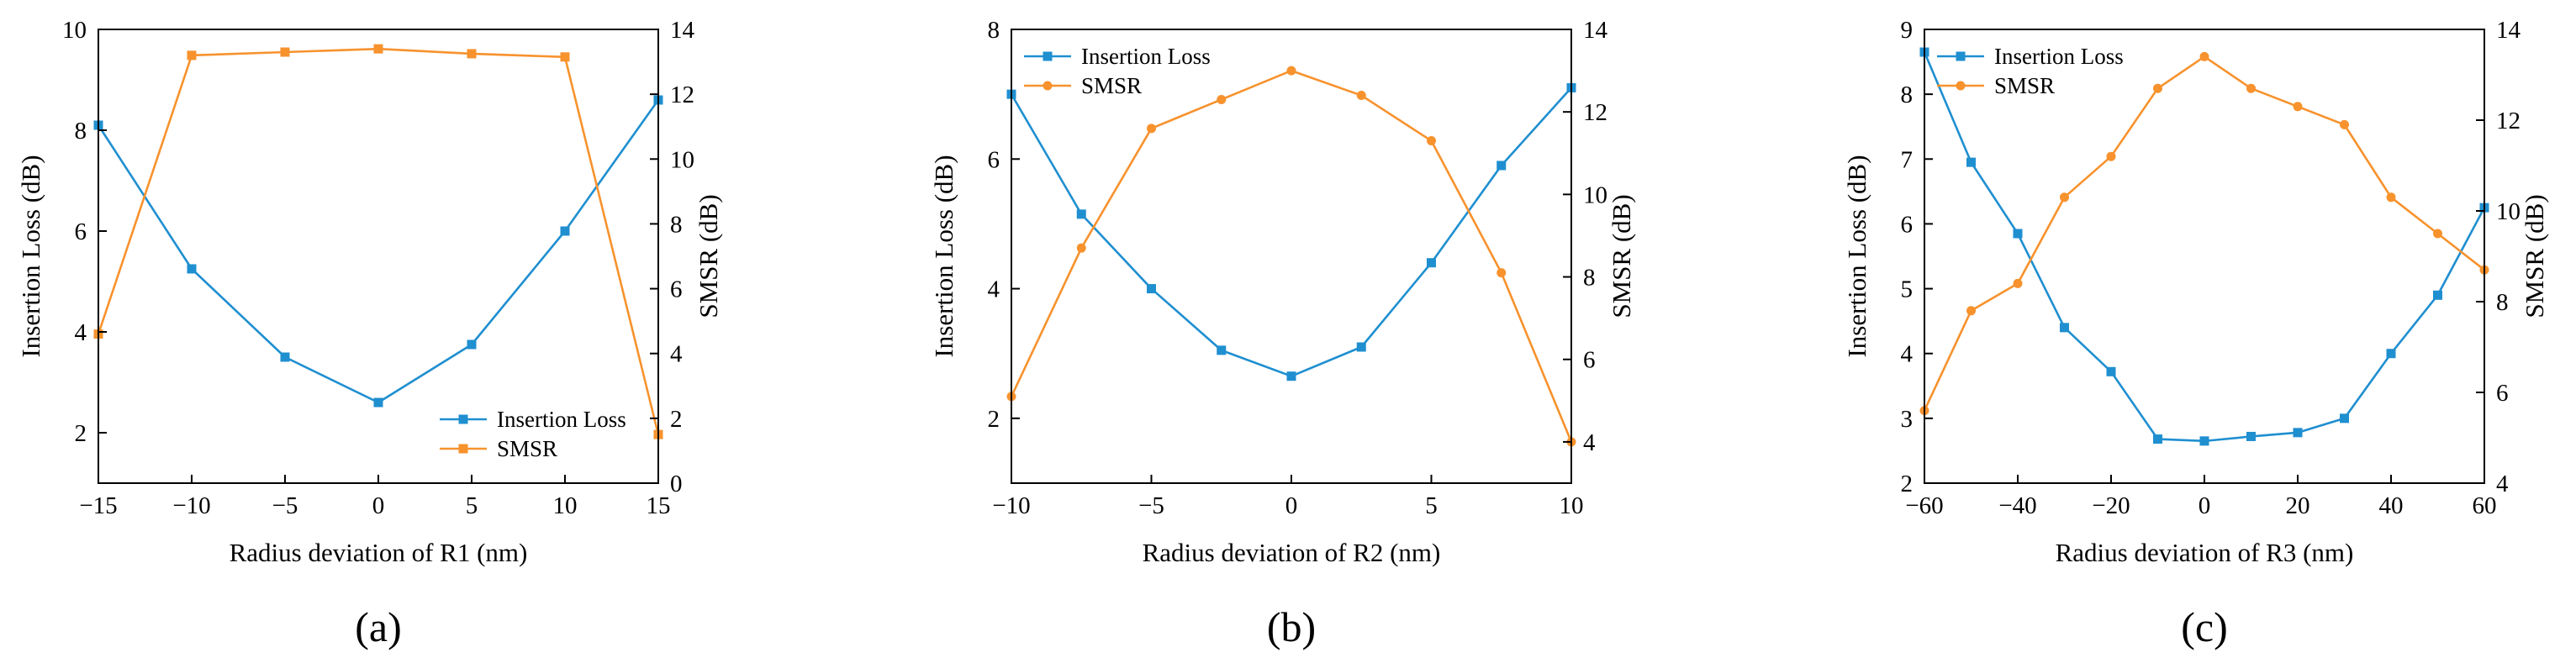  What do you see at coordinates (2204, 626) in the screenshot?
I see `panel-label: (c)` at bounding box center [2204, 626].